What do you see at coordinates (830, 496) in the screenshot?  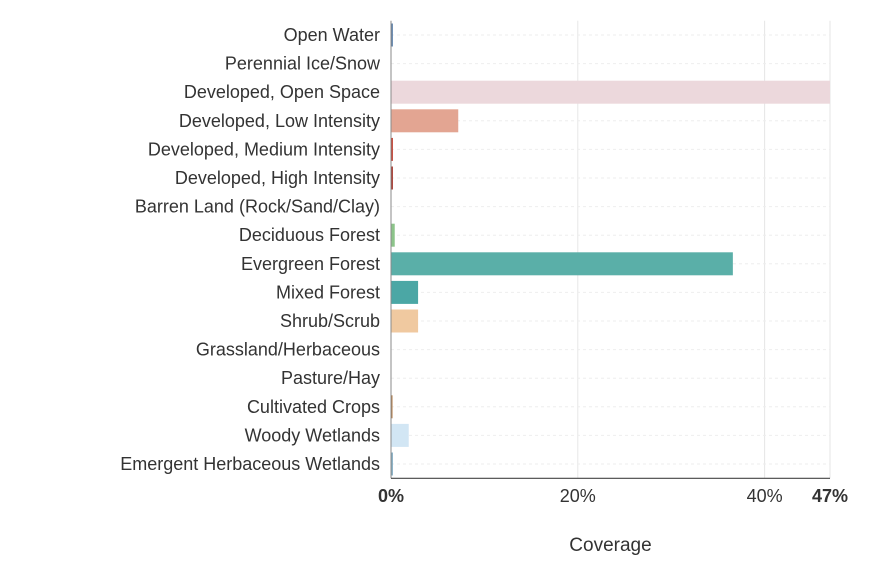 I see `x-tick-label: 47%` at bounding box center [830, 496].